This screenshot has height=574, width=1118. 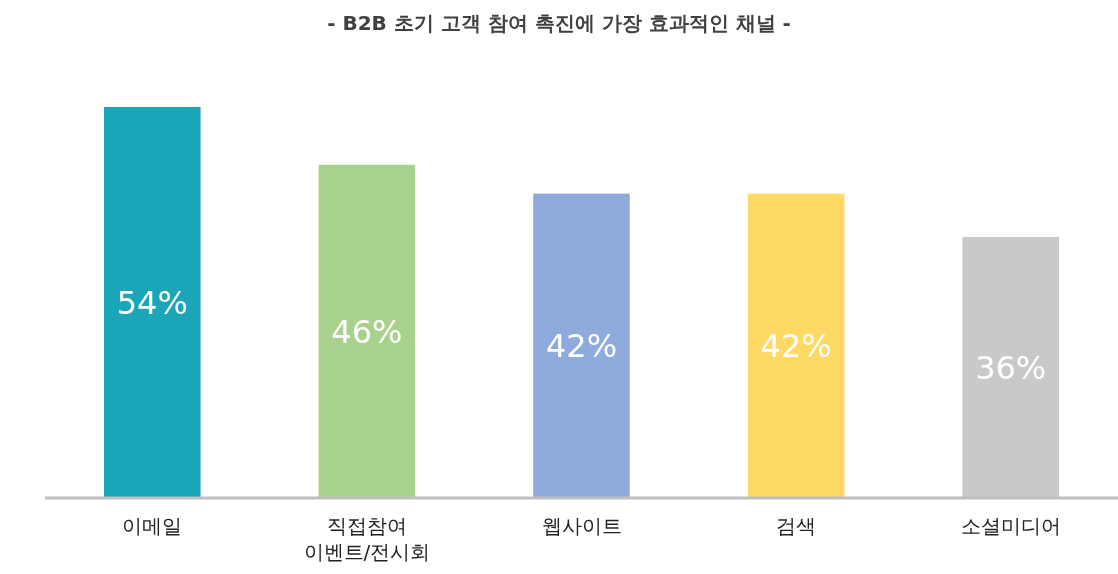 What do you see at coordinates (581, 526) in the screenshot?
I see `x-tick-label: 웹사이트` at bounding box center [581, 526].